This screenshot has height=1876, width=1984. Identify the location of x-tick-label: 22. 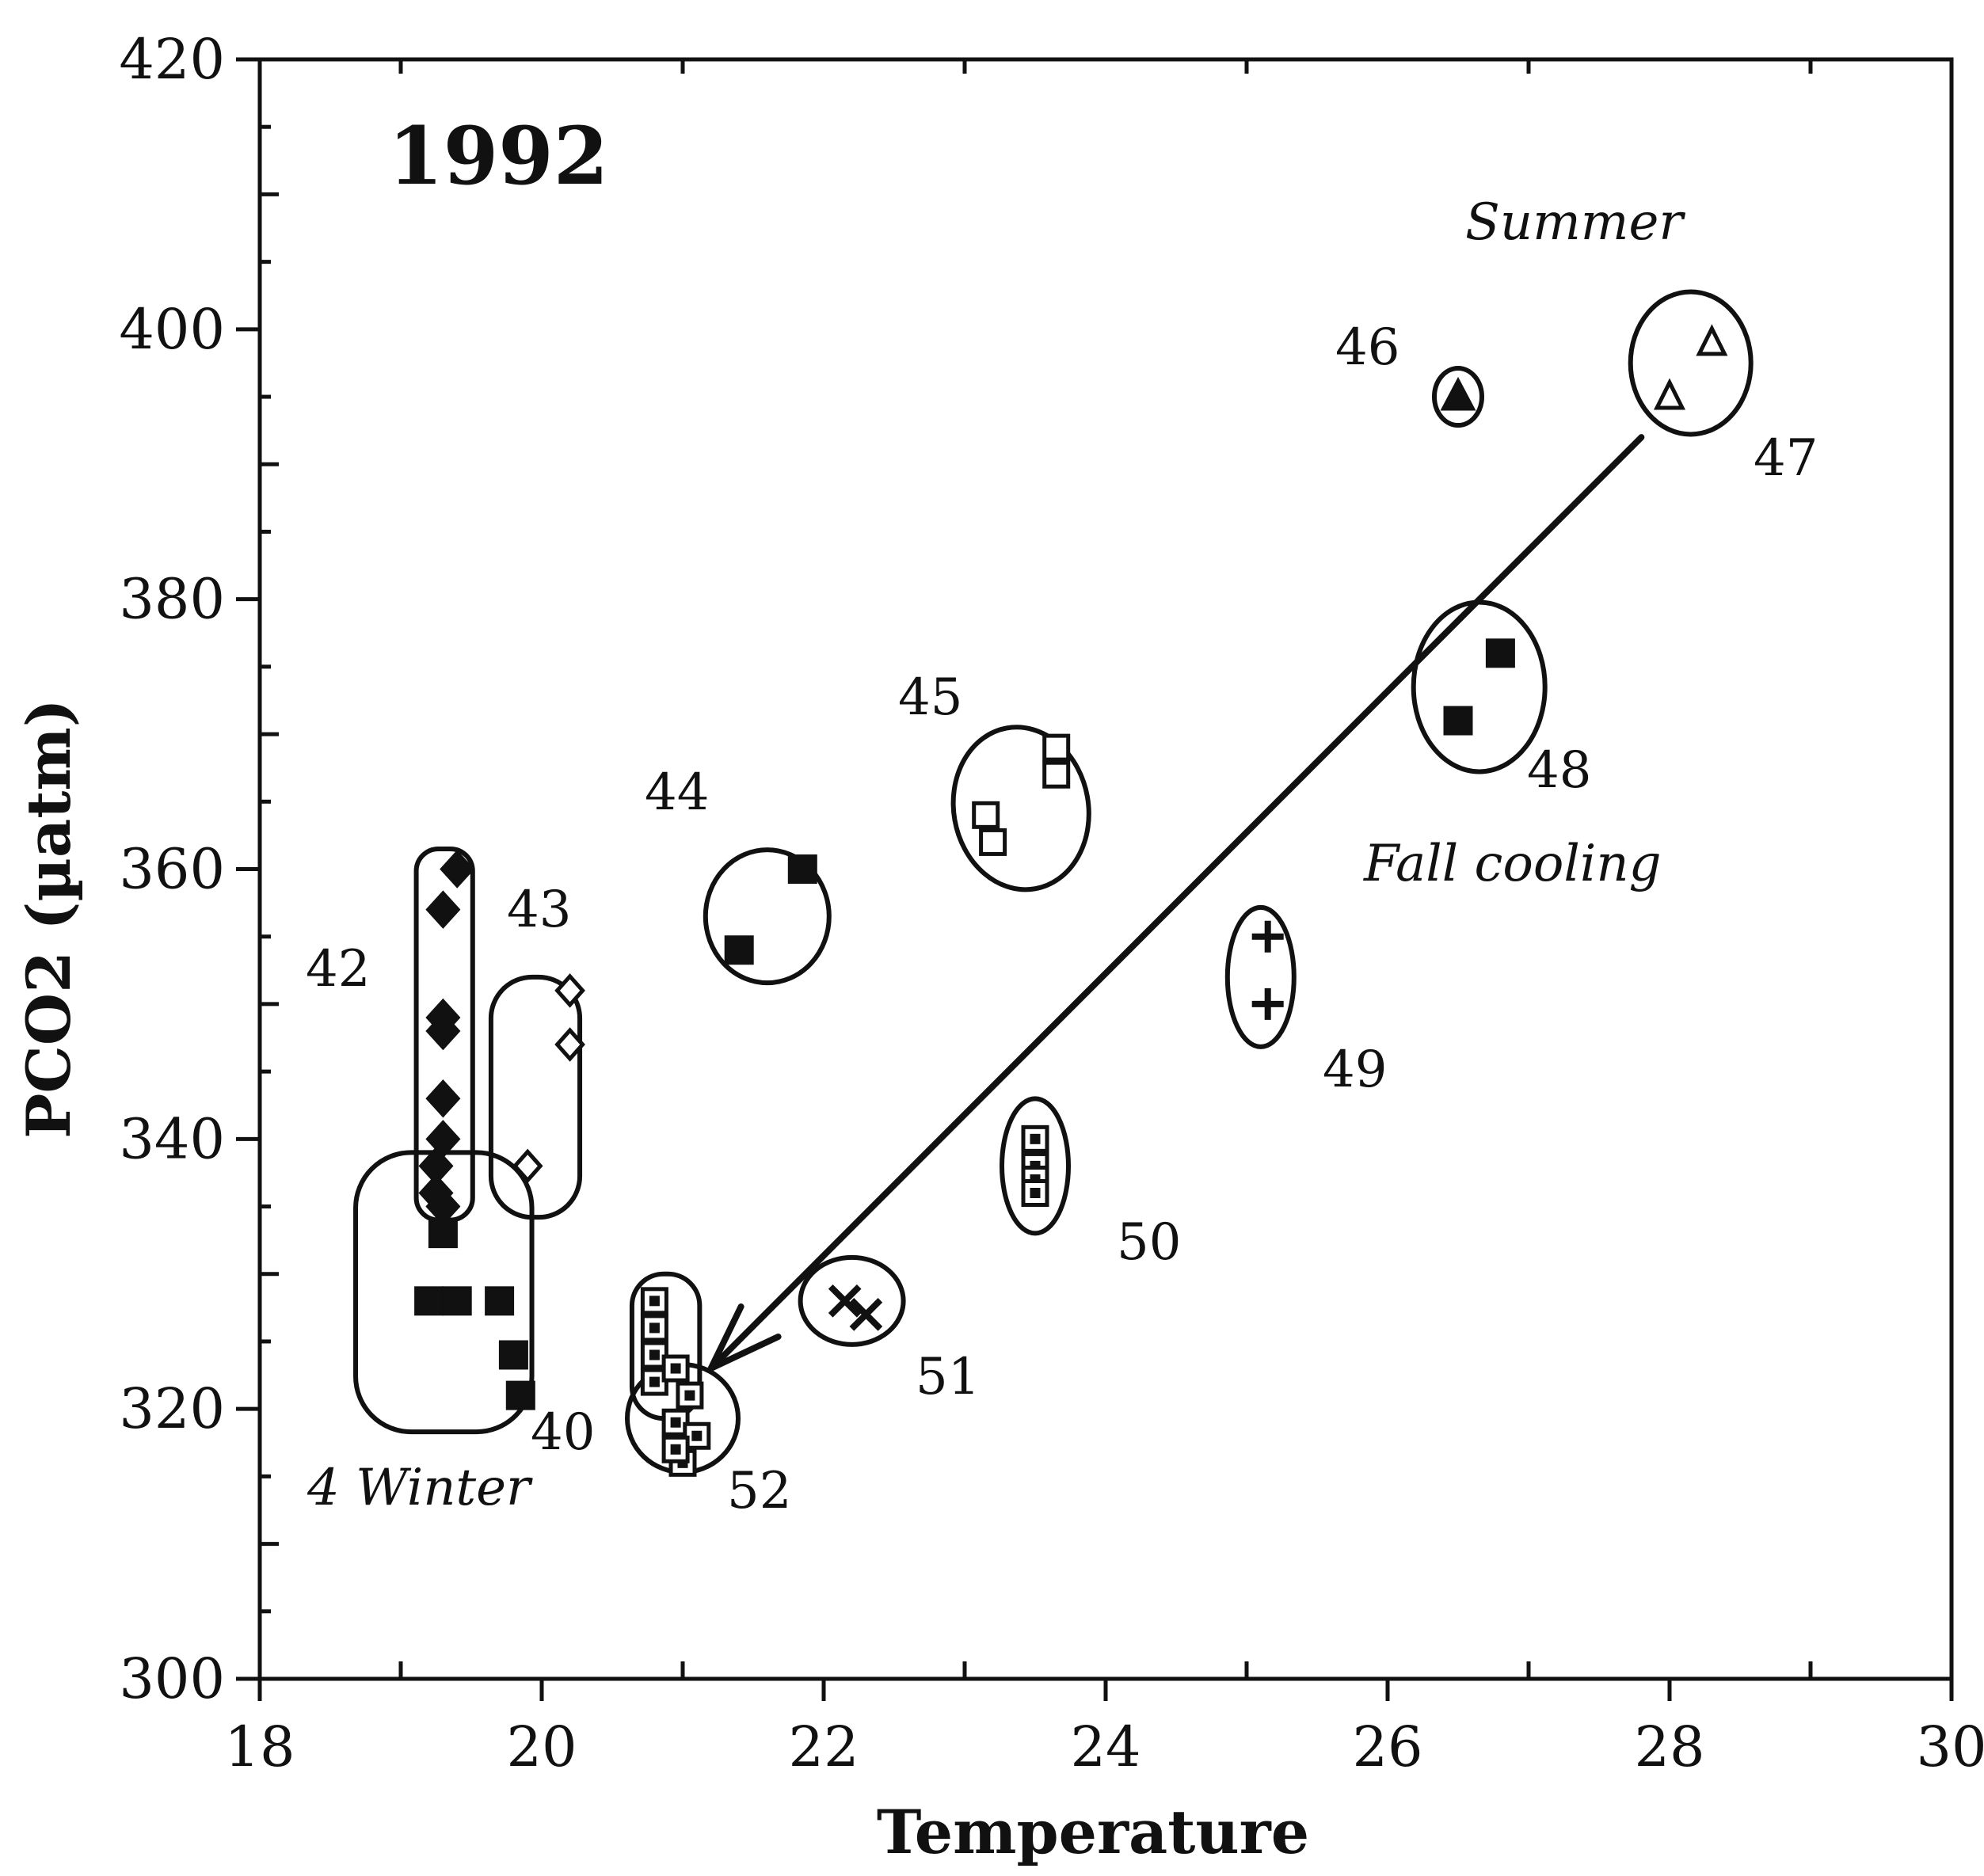
(824, 1747).